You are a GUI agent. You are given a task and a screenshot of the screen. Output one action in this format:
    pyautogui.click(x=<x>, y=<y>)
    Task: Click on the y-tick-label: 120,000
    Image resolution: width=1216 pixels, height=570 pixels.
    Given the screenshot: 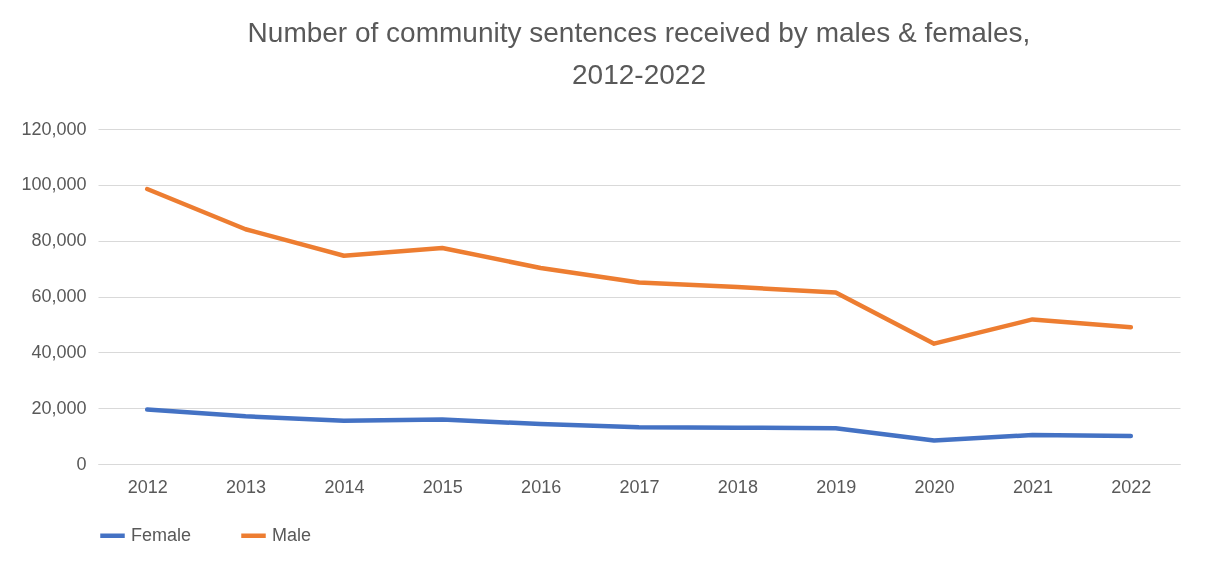 What is the action you would take?
    pyautogui.click(x=54, y=128)
    